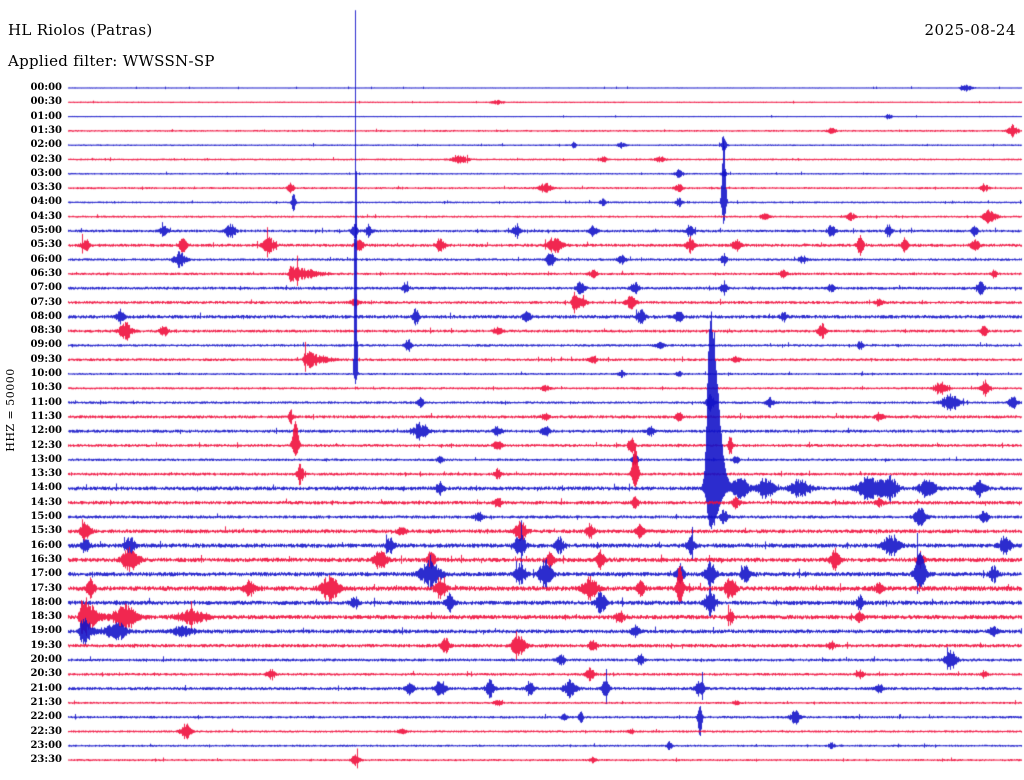  Describe the element at coordinates (111, 61) in the screenshot. I see `filter-label: Applied filter: WWSSN-SP` at that location.